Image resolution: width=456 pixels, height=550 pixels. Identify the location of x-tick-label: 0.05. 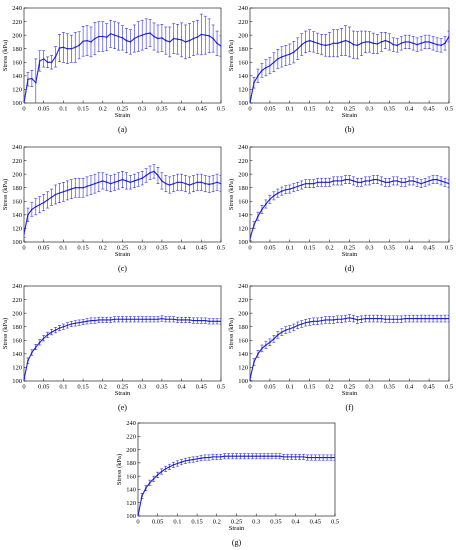
(43, 387).